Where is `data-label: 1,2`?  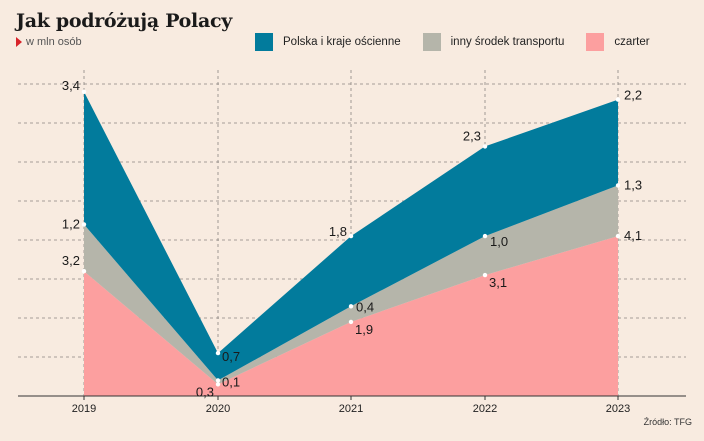
data-label: 1,2 is located at coordinates (71, 223).